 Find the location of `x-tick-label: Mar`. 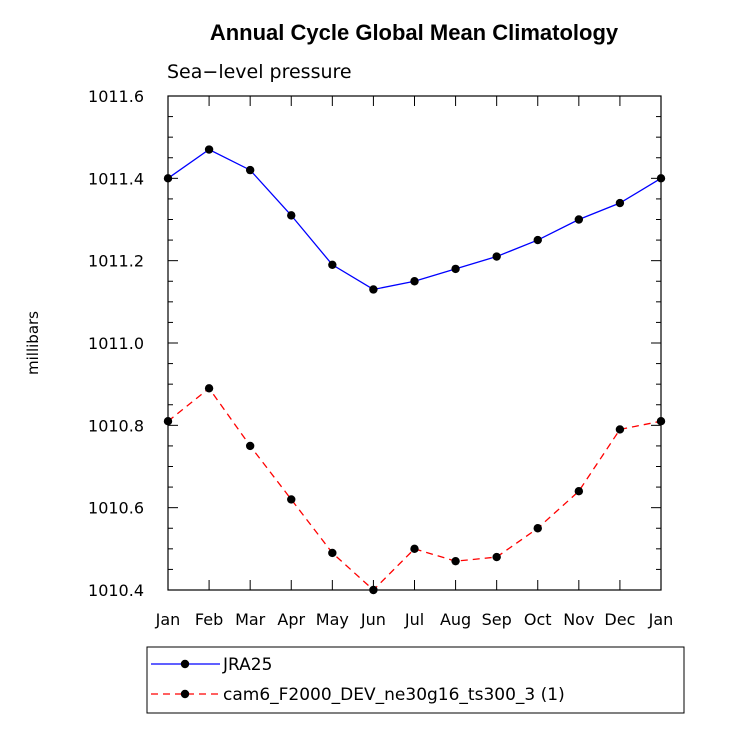

x-tick-label: Mar is located at coordinates (250, 619).